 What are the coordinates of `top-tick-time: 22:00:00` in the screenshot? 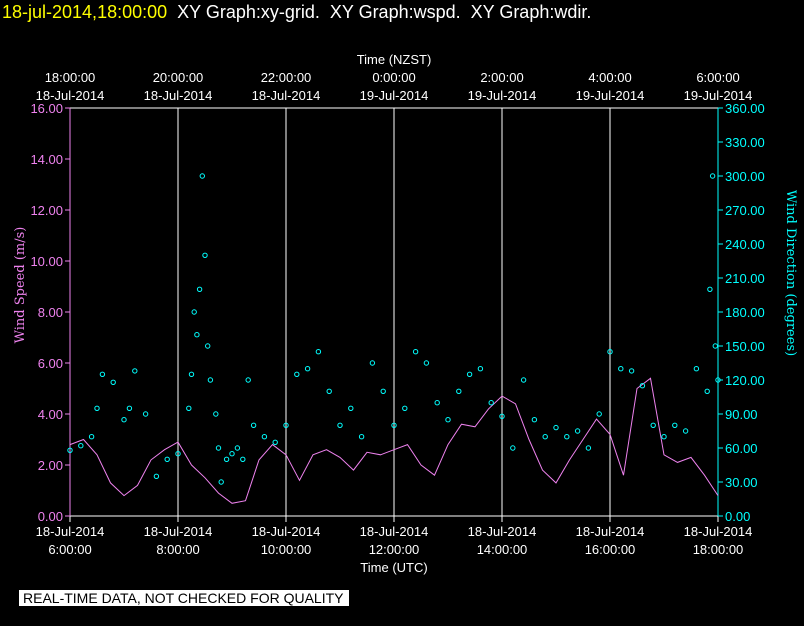 It's located at (286, 77).